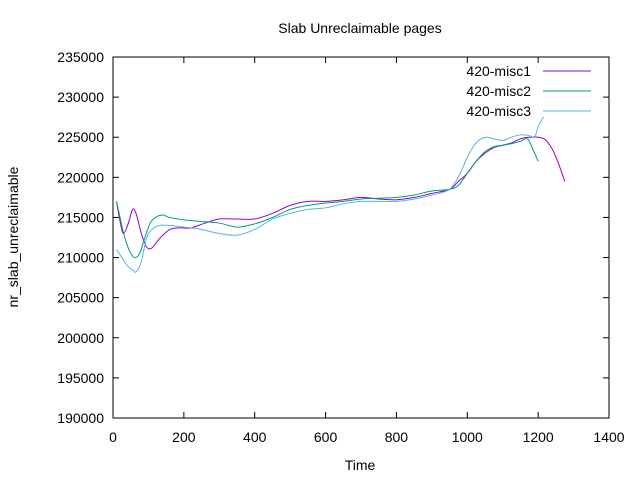  What do you see at coordinates (80, 137) in the screenshot?
I see `y-tick-label: 225000` at bounding box center [80, 137].